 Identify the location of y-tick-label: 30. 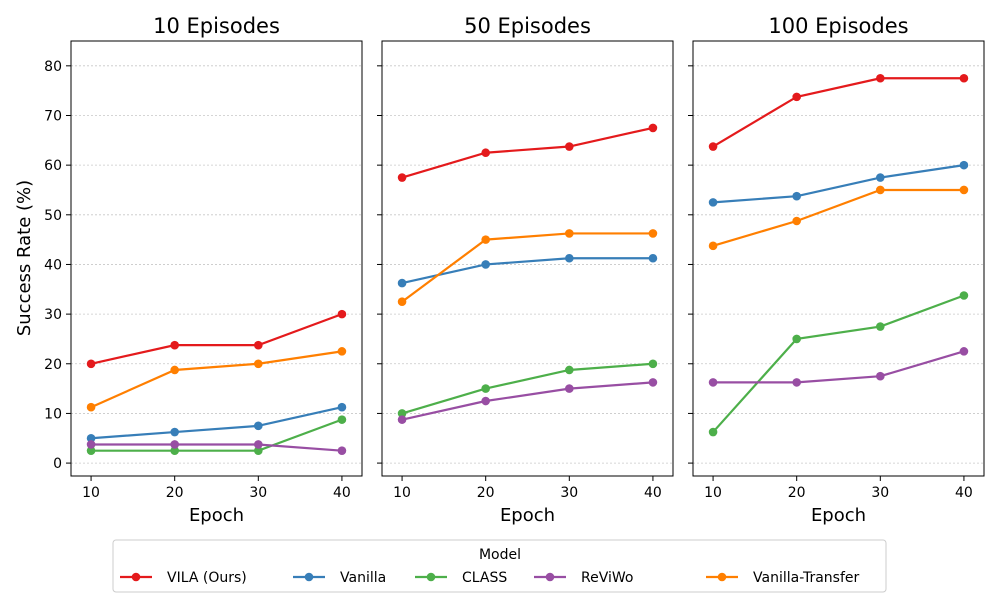
(53, 315).